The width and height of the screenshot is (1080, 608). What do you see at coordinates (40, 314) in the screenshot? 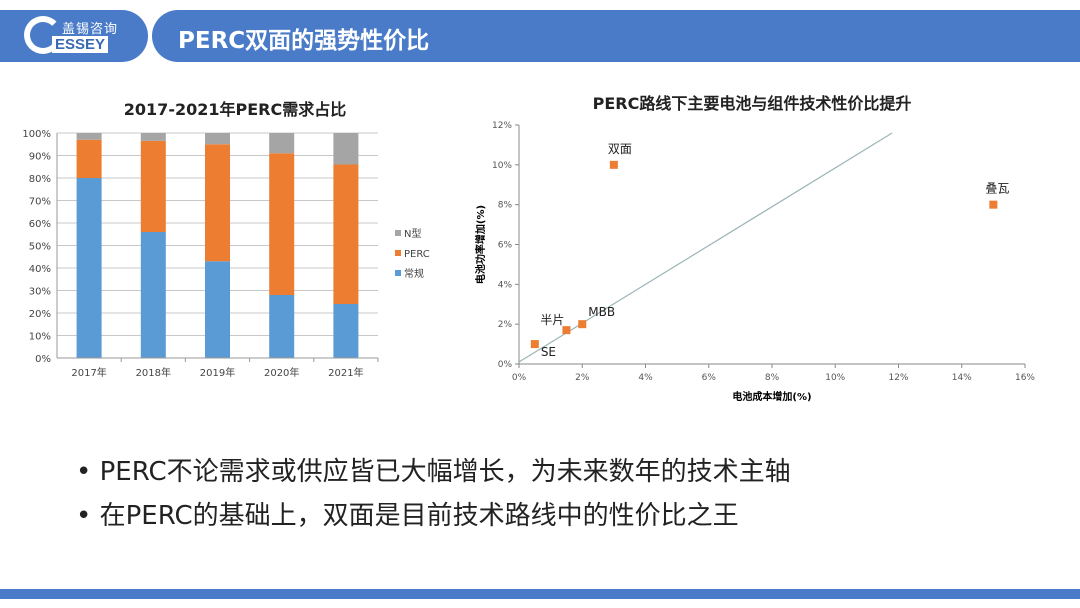
I see `y-tick-label: 20%` at bounding box center [40, 314].